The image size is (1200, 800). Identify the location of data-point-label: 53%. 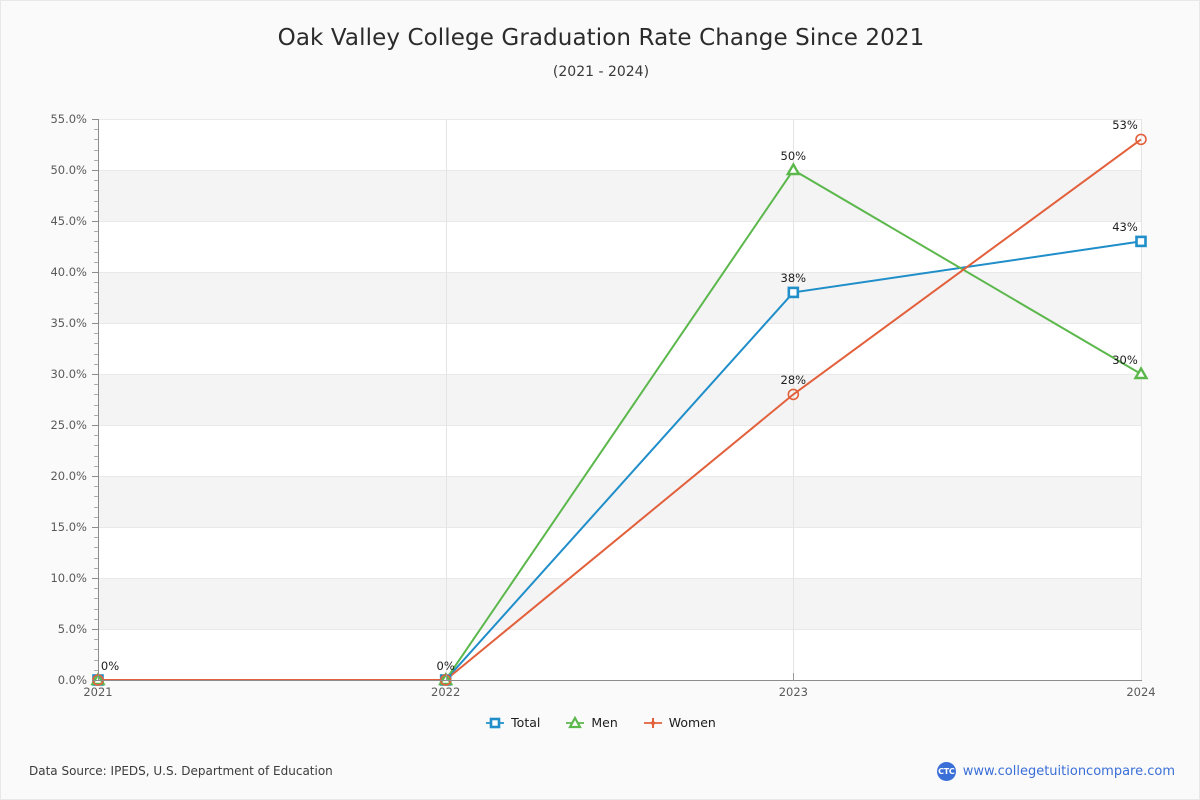
(1125, 125).